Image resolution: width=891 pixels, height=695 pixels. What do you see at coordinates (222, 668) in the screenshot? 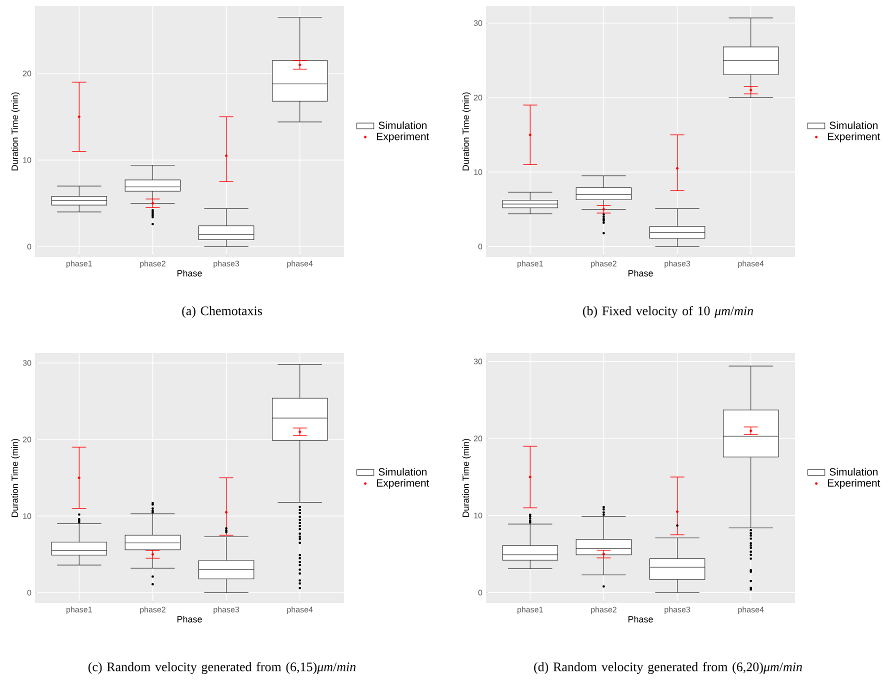
I see `text: (c) Random velocity generated from (6,15)μm/min` at bounding box center [222, 668].